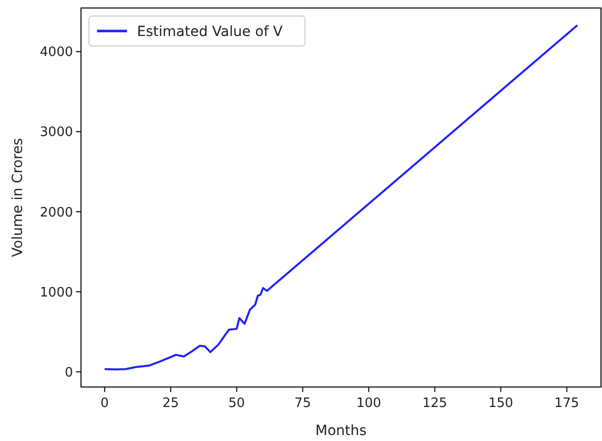  Describe the element at coordinates (68, 372) in the screenshot. I see `y-tick-label: 0` at that location.